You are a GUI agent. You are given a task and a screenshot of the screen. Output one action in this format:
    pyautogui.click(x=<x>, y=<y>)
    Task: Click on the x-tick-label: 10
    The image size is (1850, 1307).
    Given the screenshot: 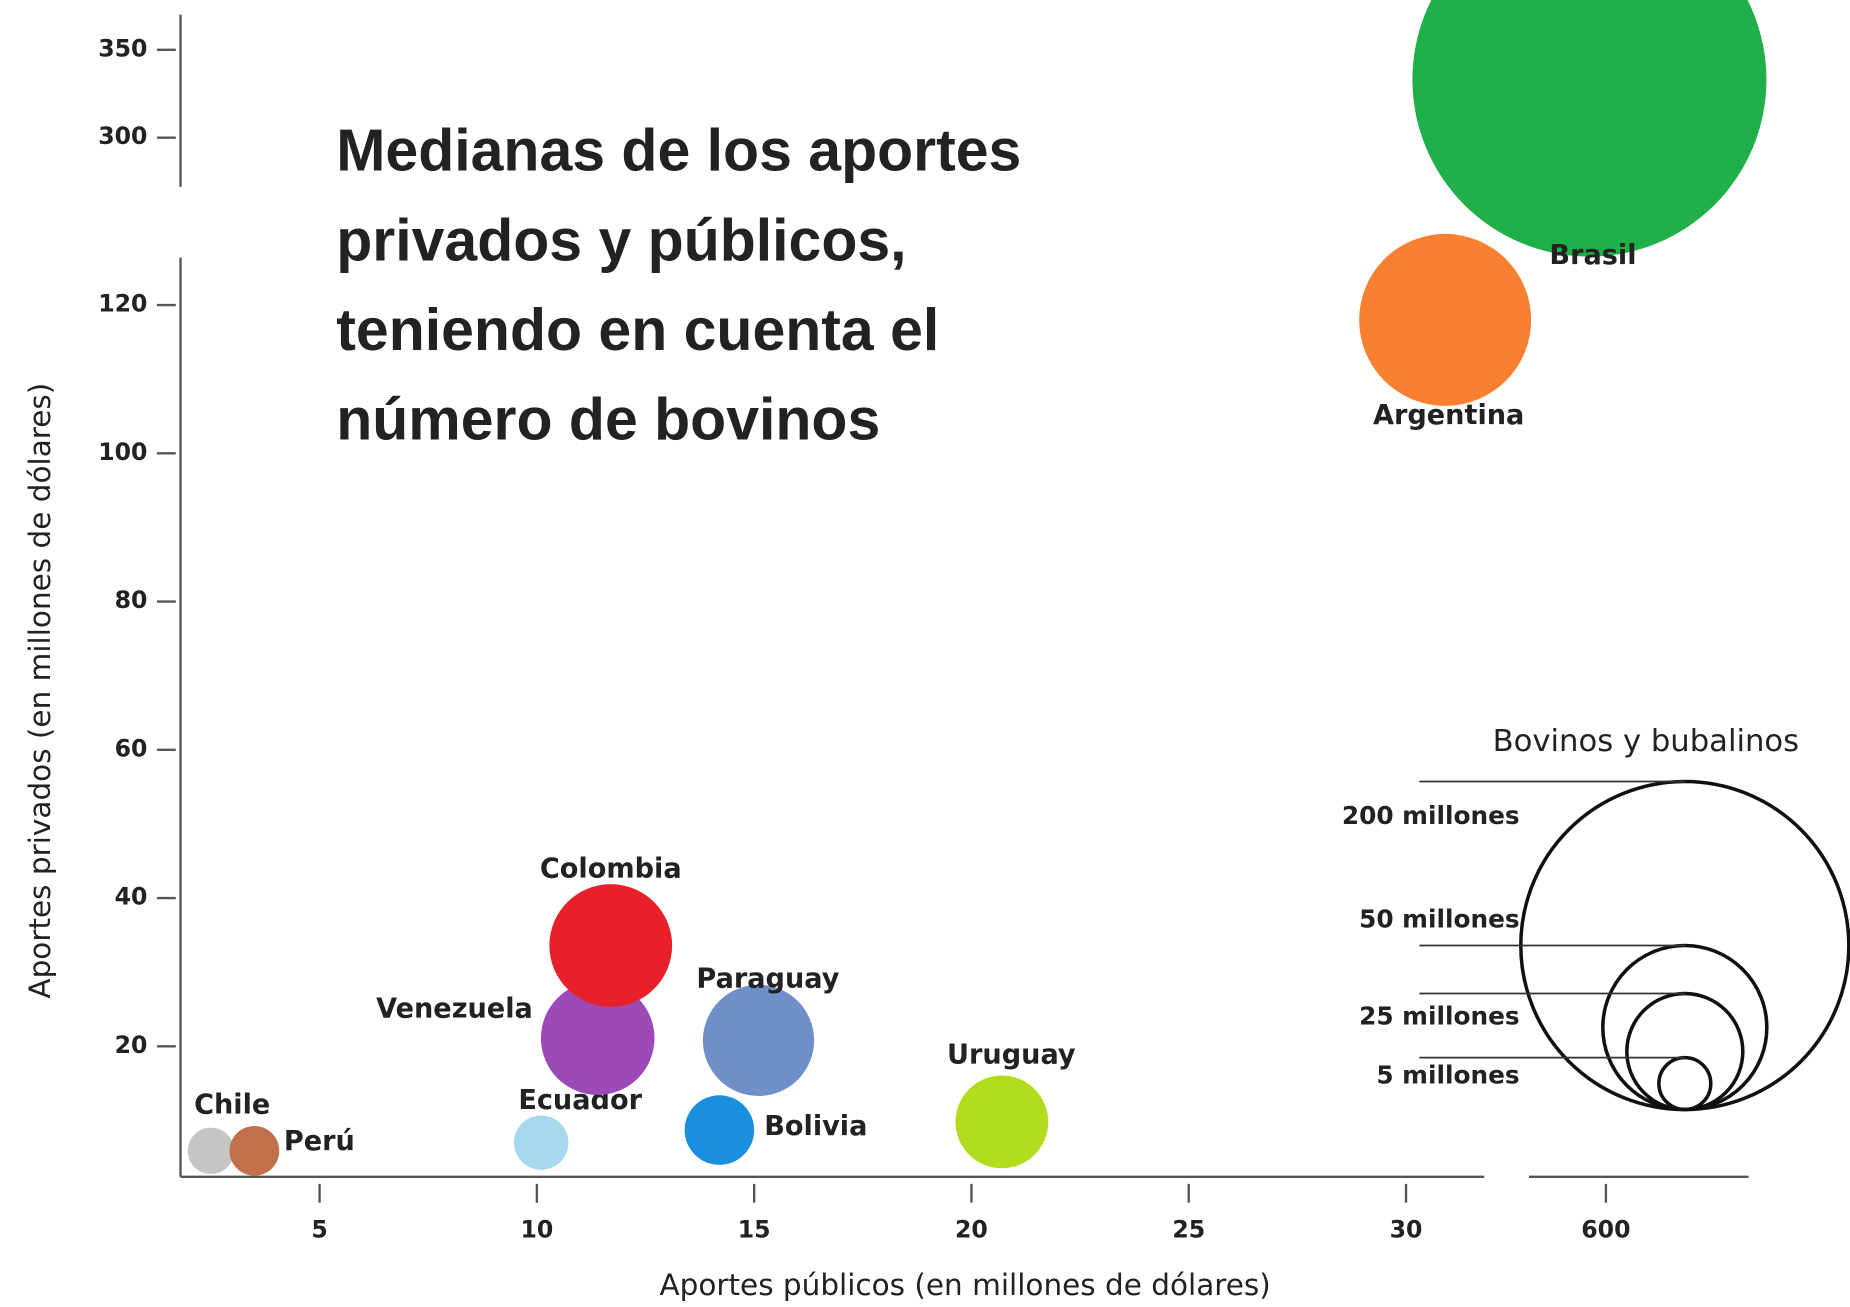 What is the action you would take?
    pyautogui.click(x=536, y=1230)
    